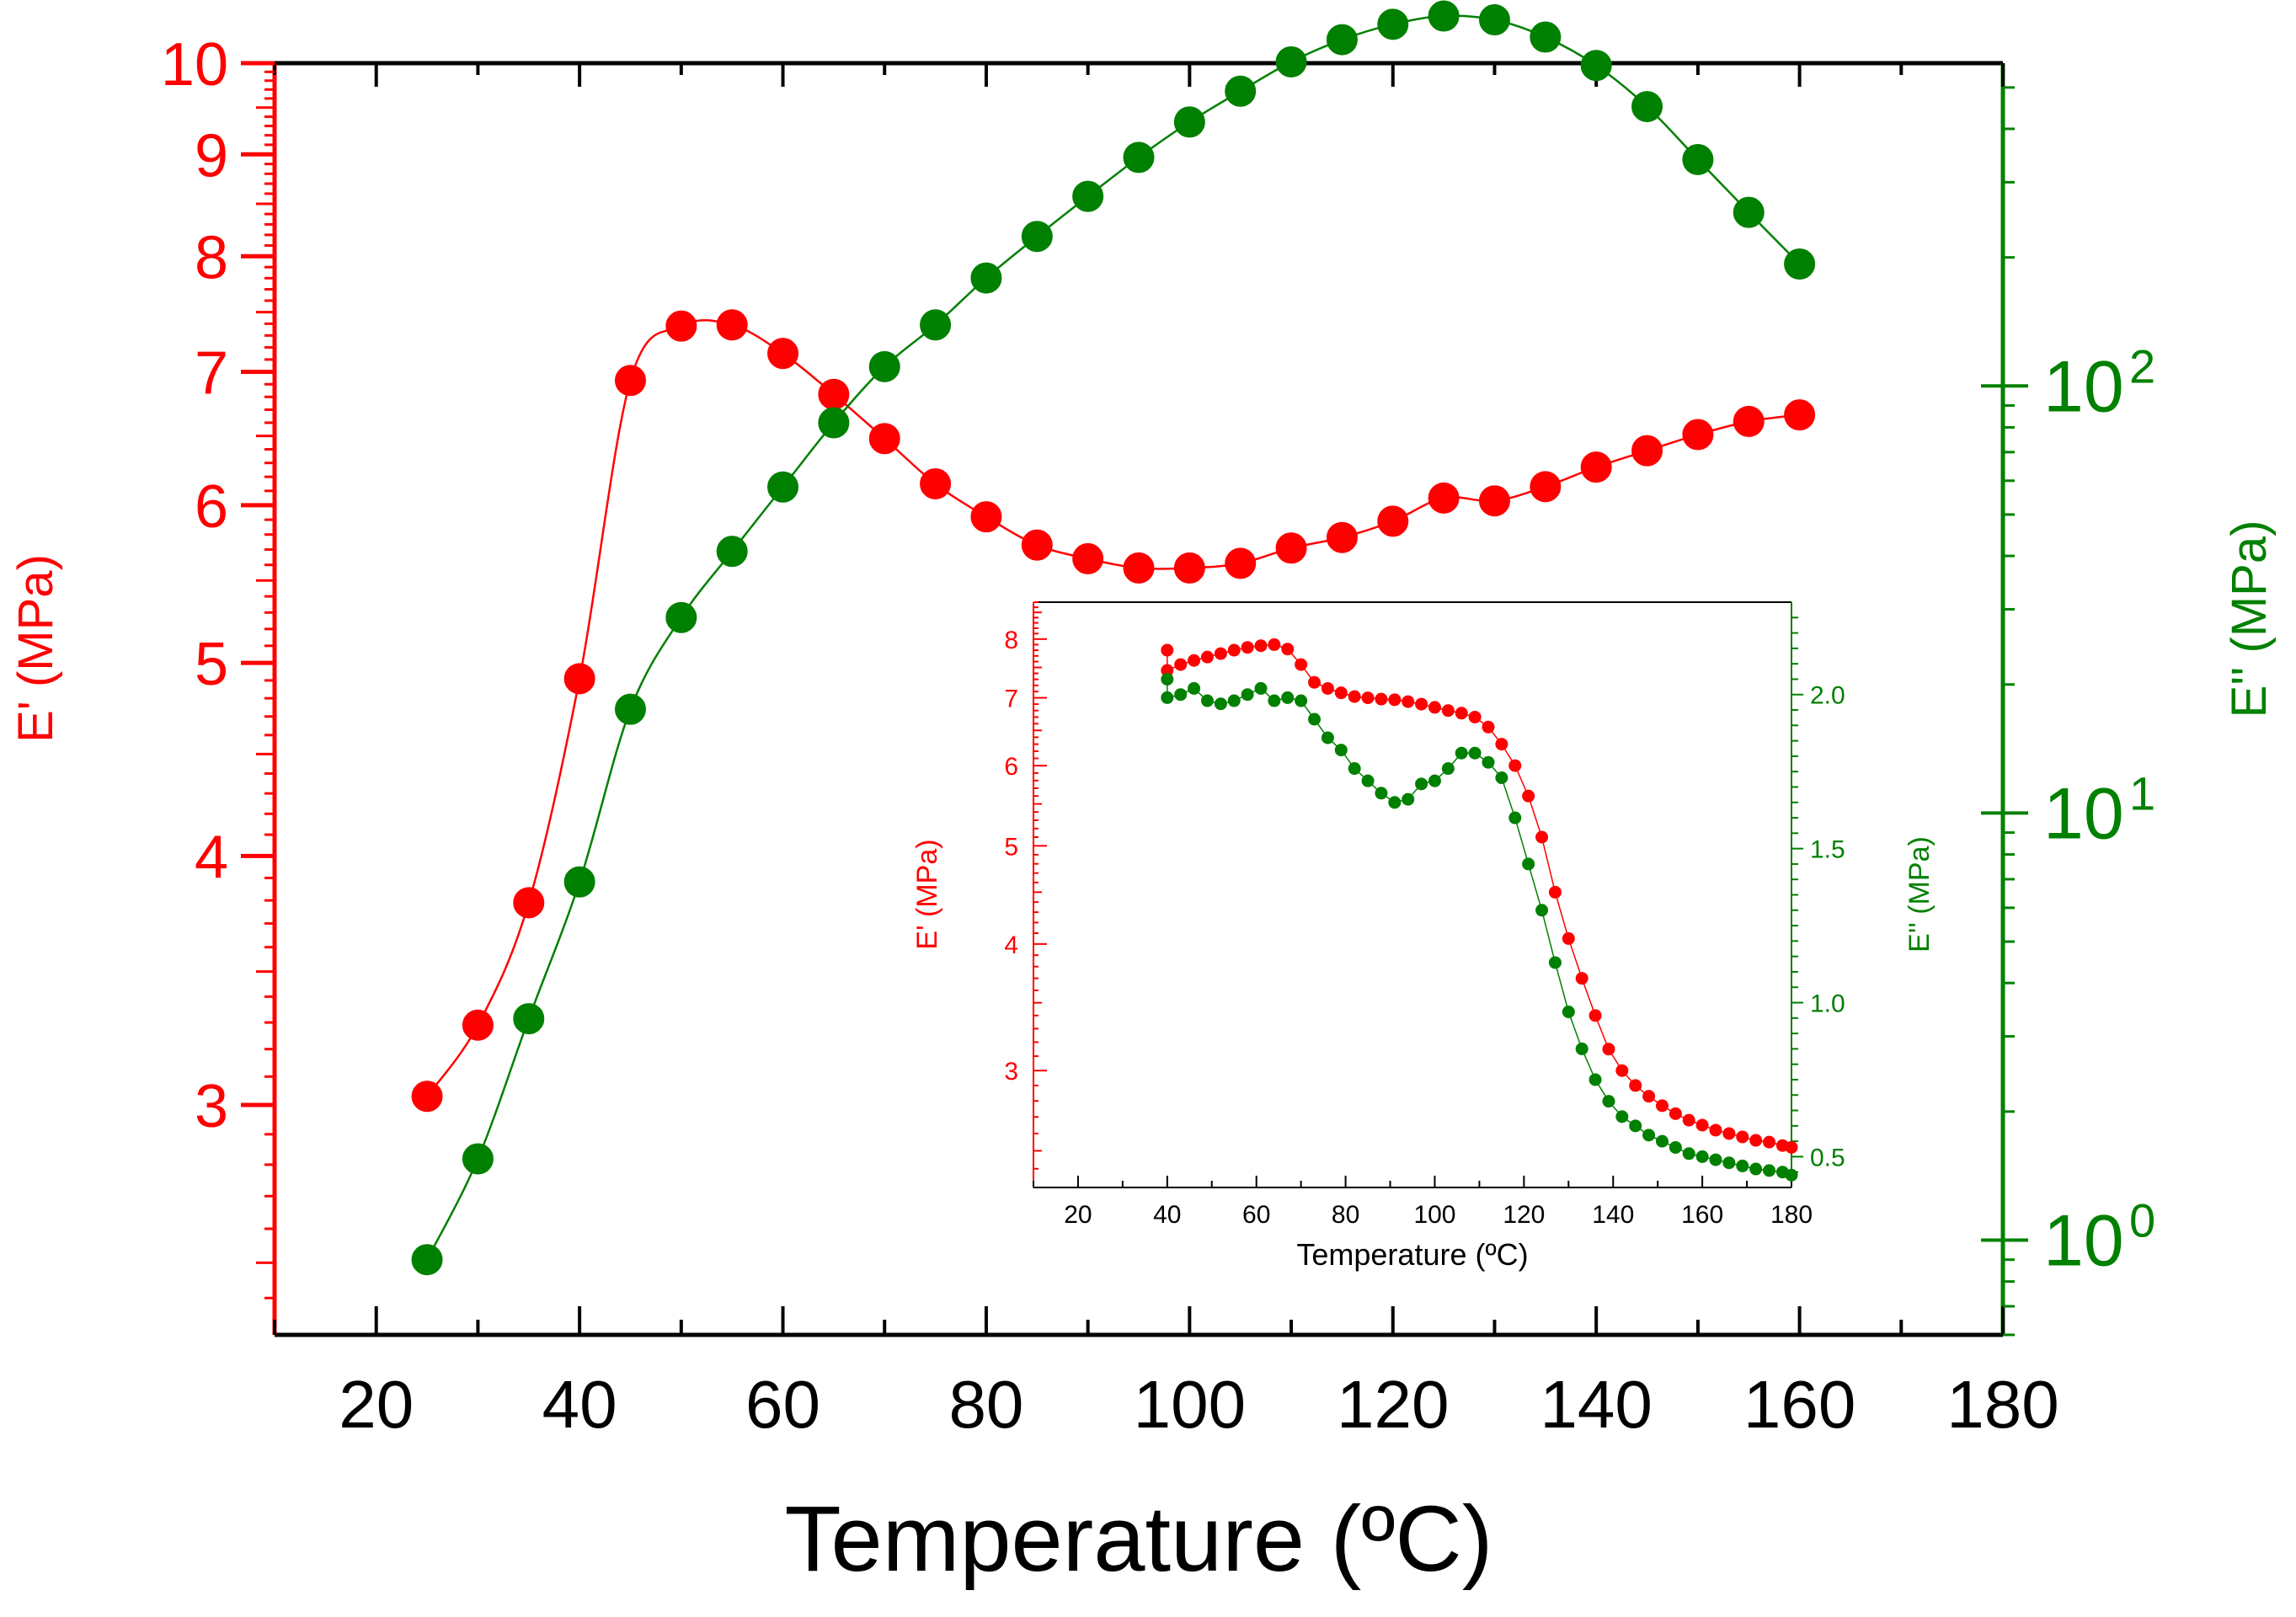  Describe the element at coordinates (1167, 1215) in the screenshot. I see `inset-x-tick-label: 40` at that location.